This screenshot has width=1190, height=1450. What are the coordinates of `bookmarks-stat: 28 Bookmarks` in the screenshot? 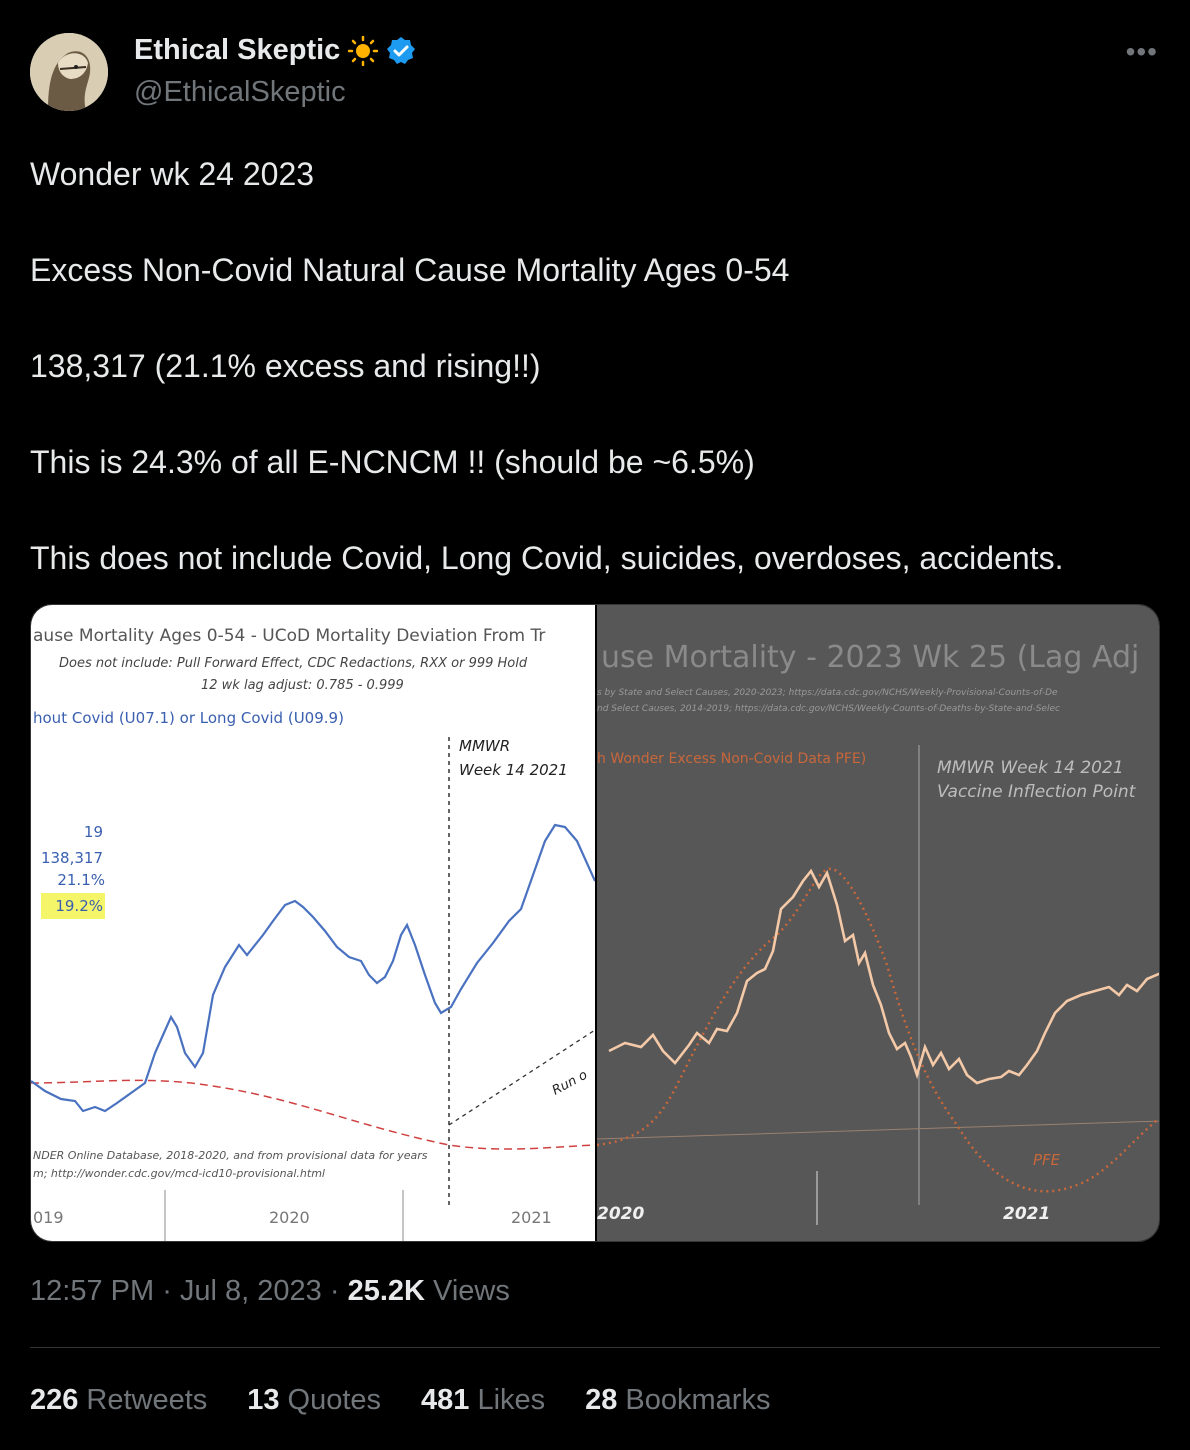 It's located at (677, 1400).